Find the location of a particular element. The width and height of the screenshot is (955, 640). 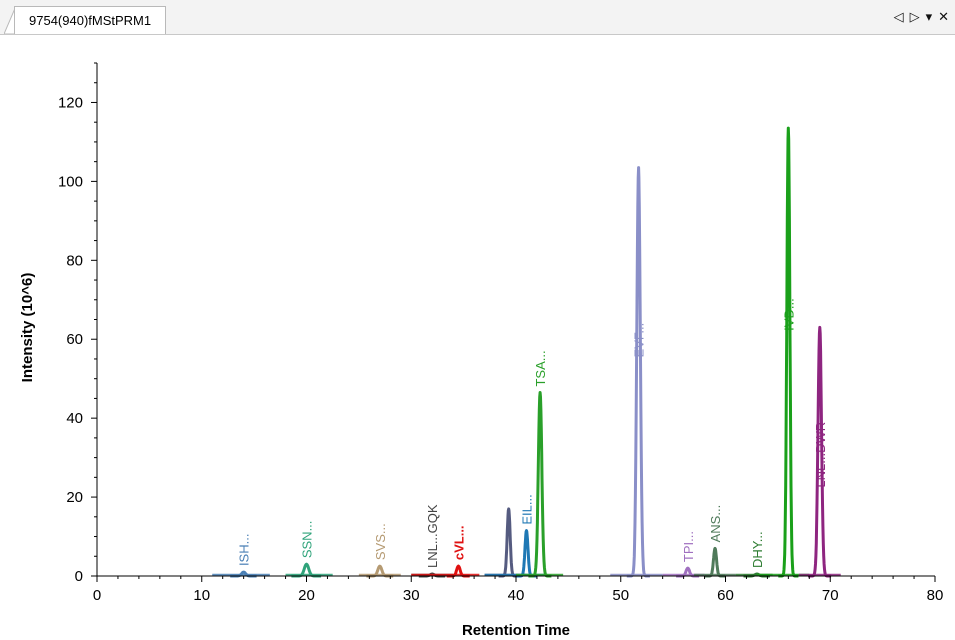

y-tick-label: 60 is located at coordinates (74, 339).